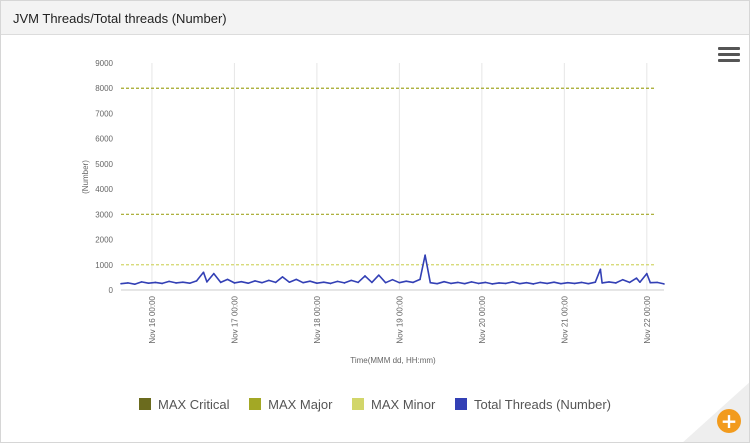 The image size is (750, 443). Describe the element at coordinates (120, 18) in the screenshot. I see `panel-title: JVM Threads/Total threads (Number)` at that location.